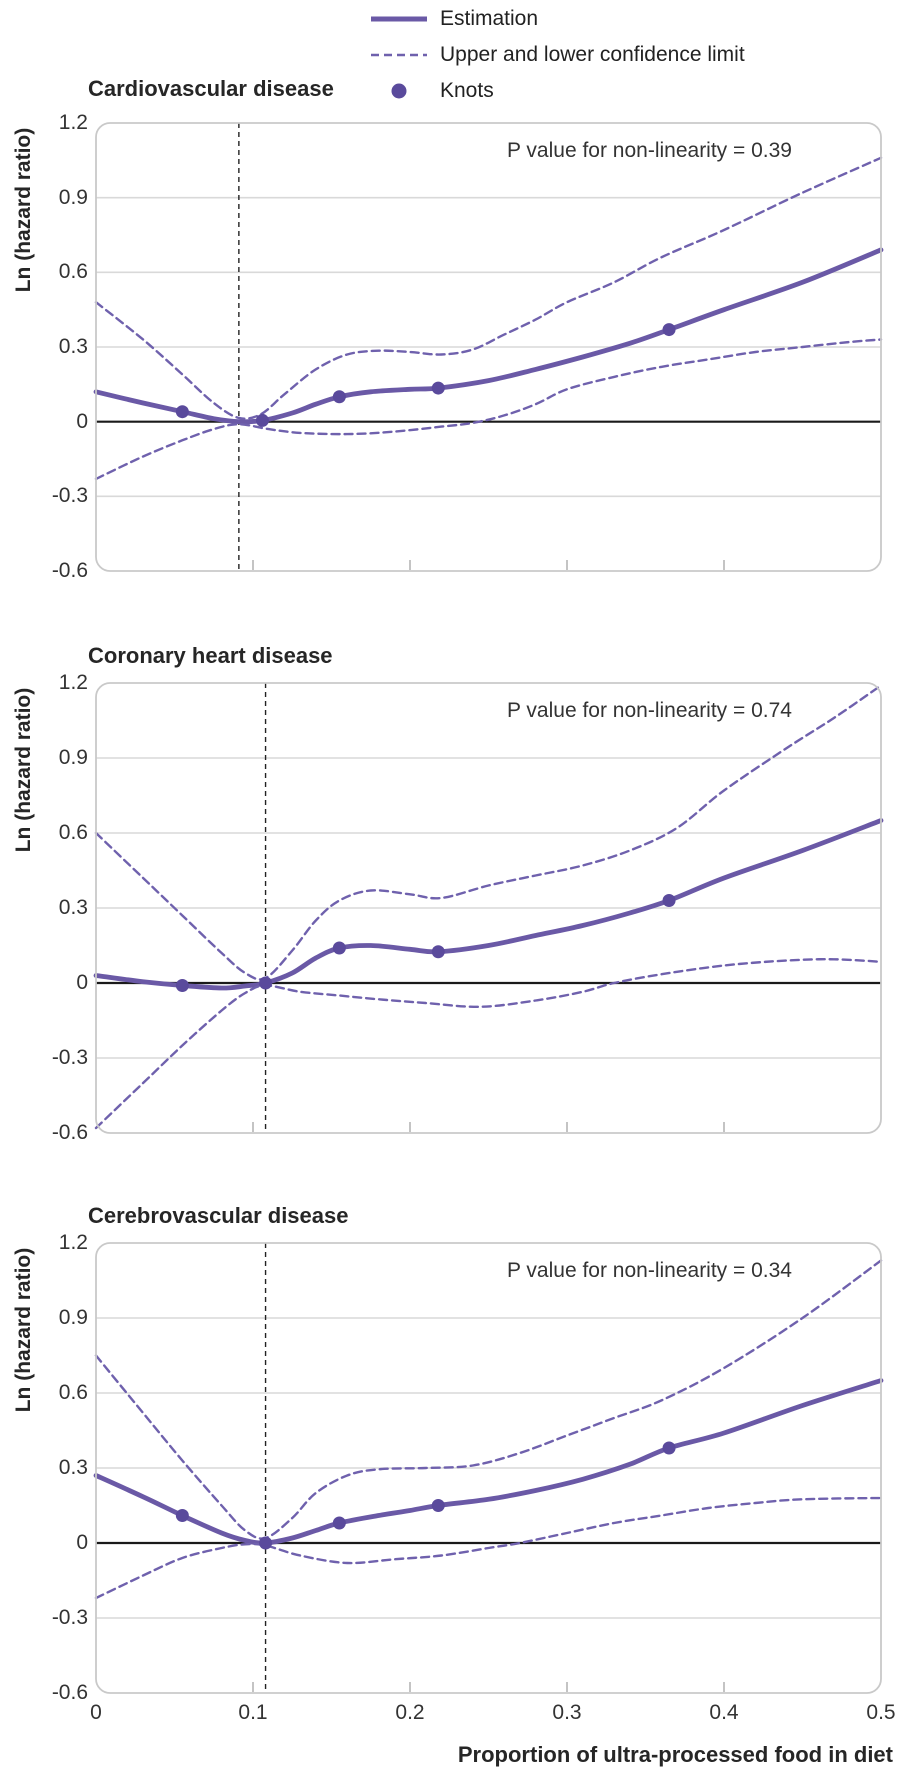 Image resolution: width=901 pixels, height=1772 pixels. Describe the element at coordinates (649, 710) in the screenshot. I see `p-value-annotation-coronary: P value for non-linearity = 0.74` at that location.